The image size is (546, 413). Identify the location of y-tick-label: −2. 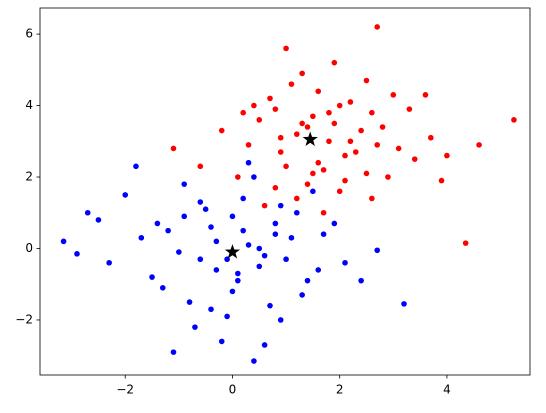
(24, 319).